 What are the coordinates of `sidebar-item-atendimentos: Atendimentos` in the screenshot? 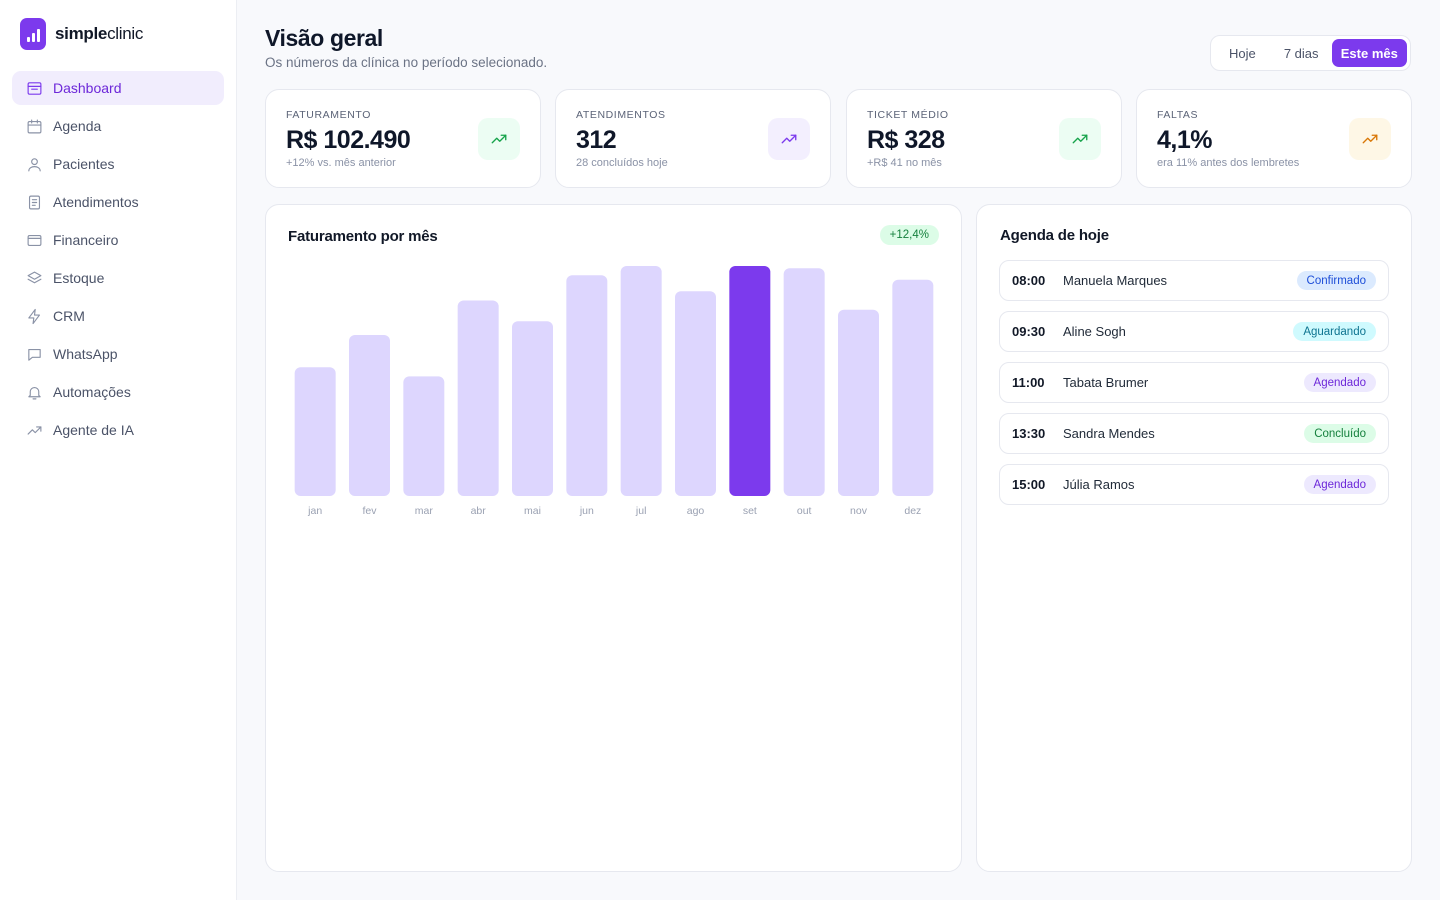 It's located at (118, 202).